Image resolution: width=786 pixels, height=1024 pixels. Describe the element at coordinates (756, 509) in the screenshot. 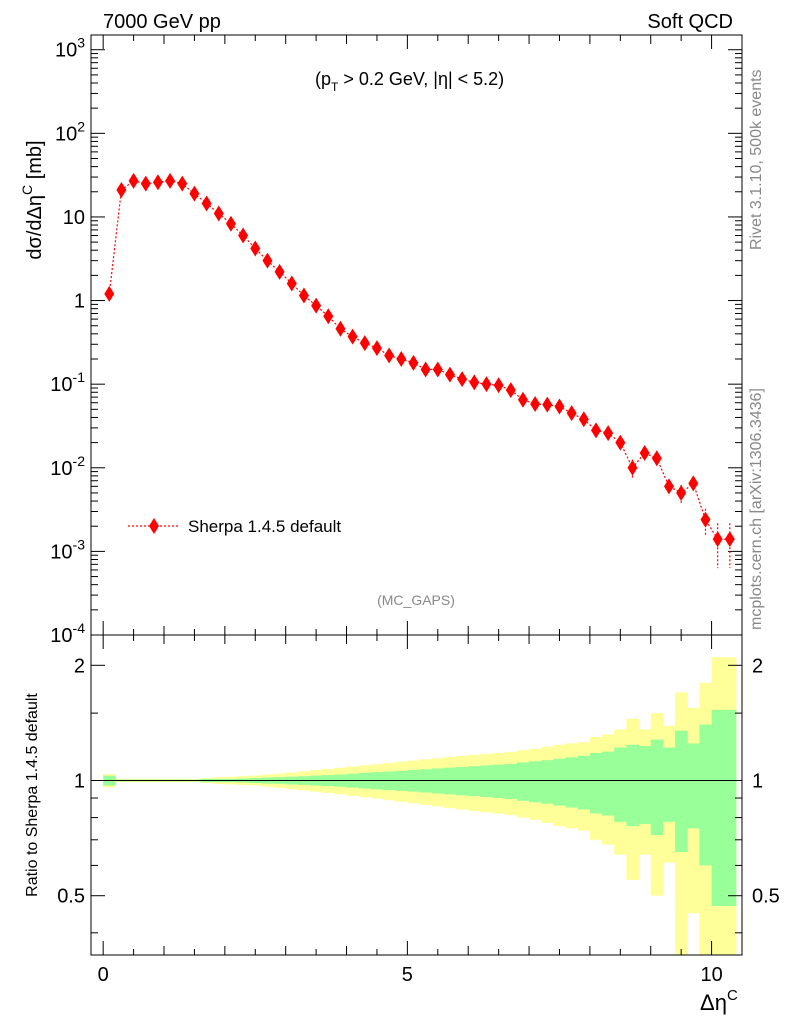

I see `mcplots-label: mcplots.cern.ch [arXiv:1306.3436]` at that location.